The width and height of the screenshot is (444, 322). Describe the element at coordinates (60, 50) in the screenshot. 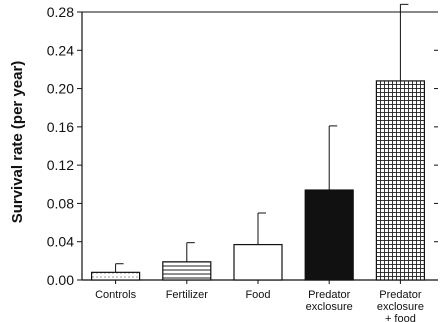

I see `y-tick-label: 0.24` at that location.